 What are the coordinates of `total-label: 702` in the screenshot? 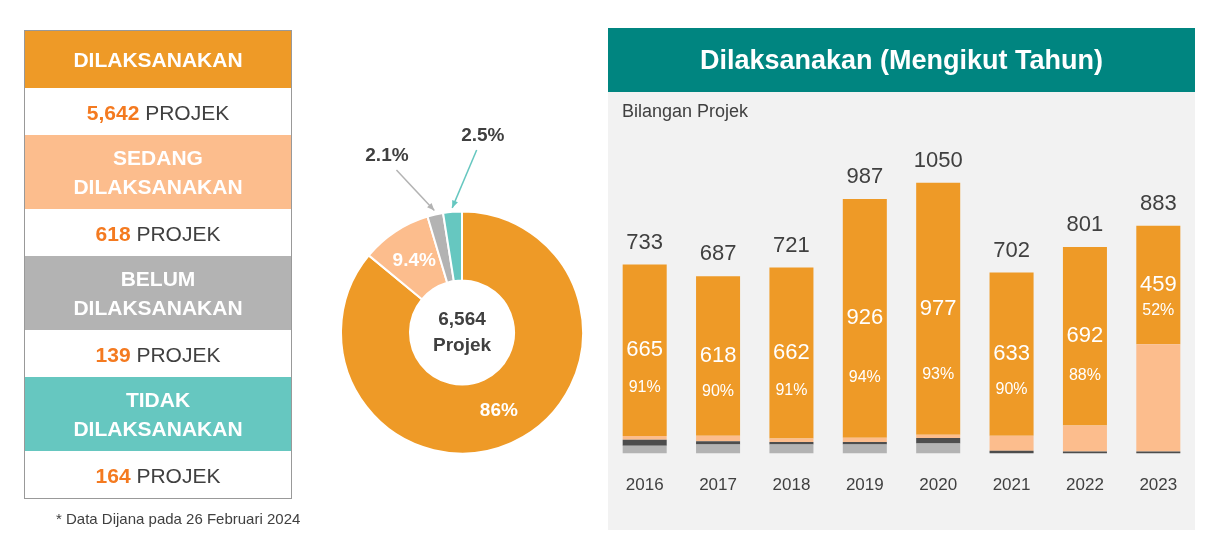 It's located at (1011, 249).